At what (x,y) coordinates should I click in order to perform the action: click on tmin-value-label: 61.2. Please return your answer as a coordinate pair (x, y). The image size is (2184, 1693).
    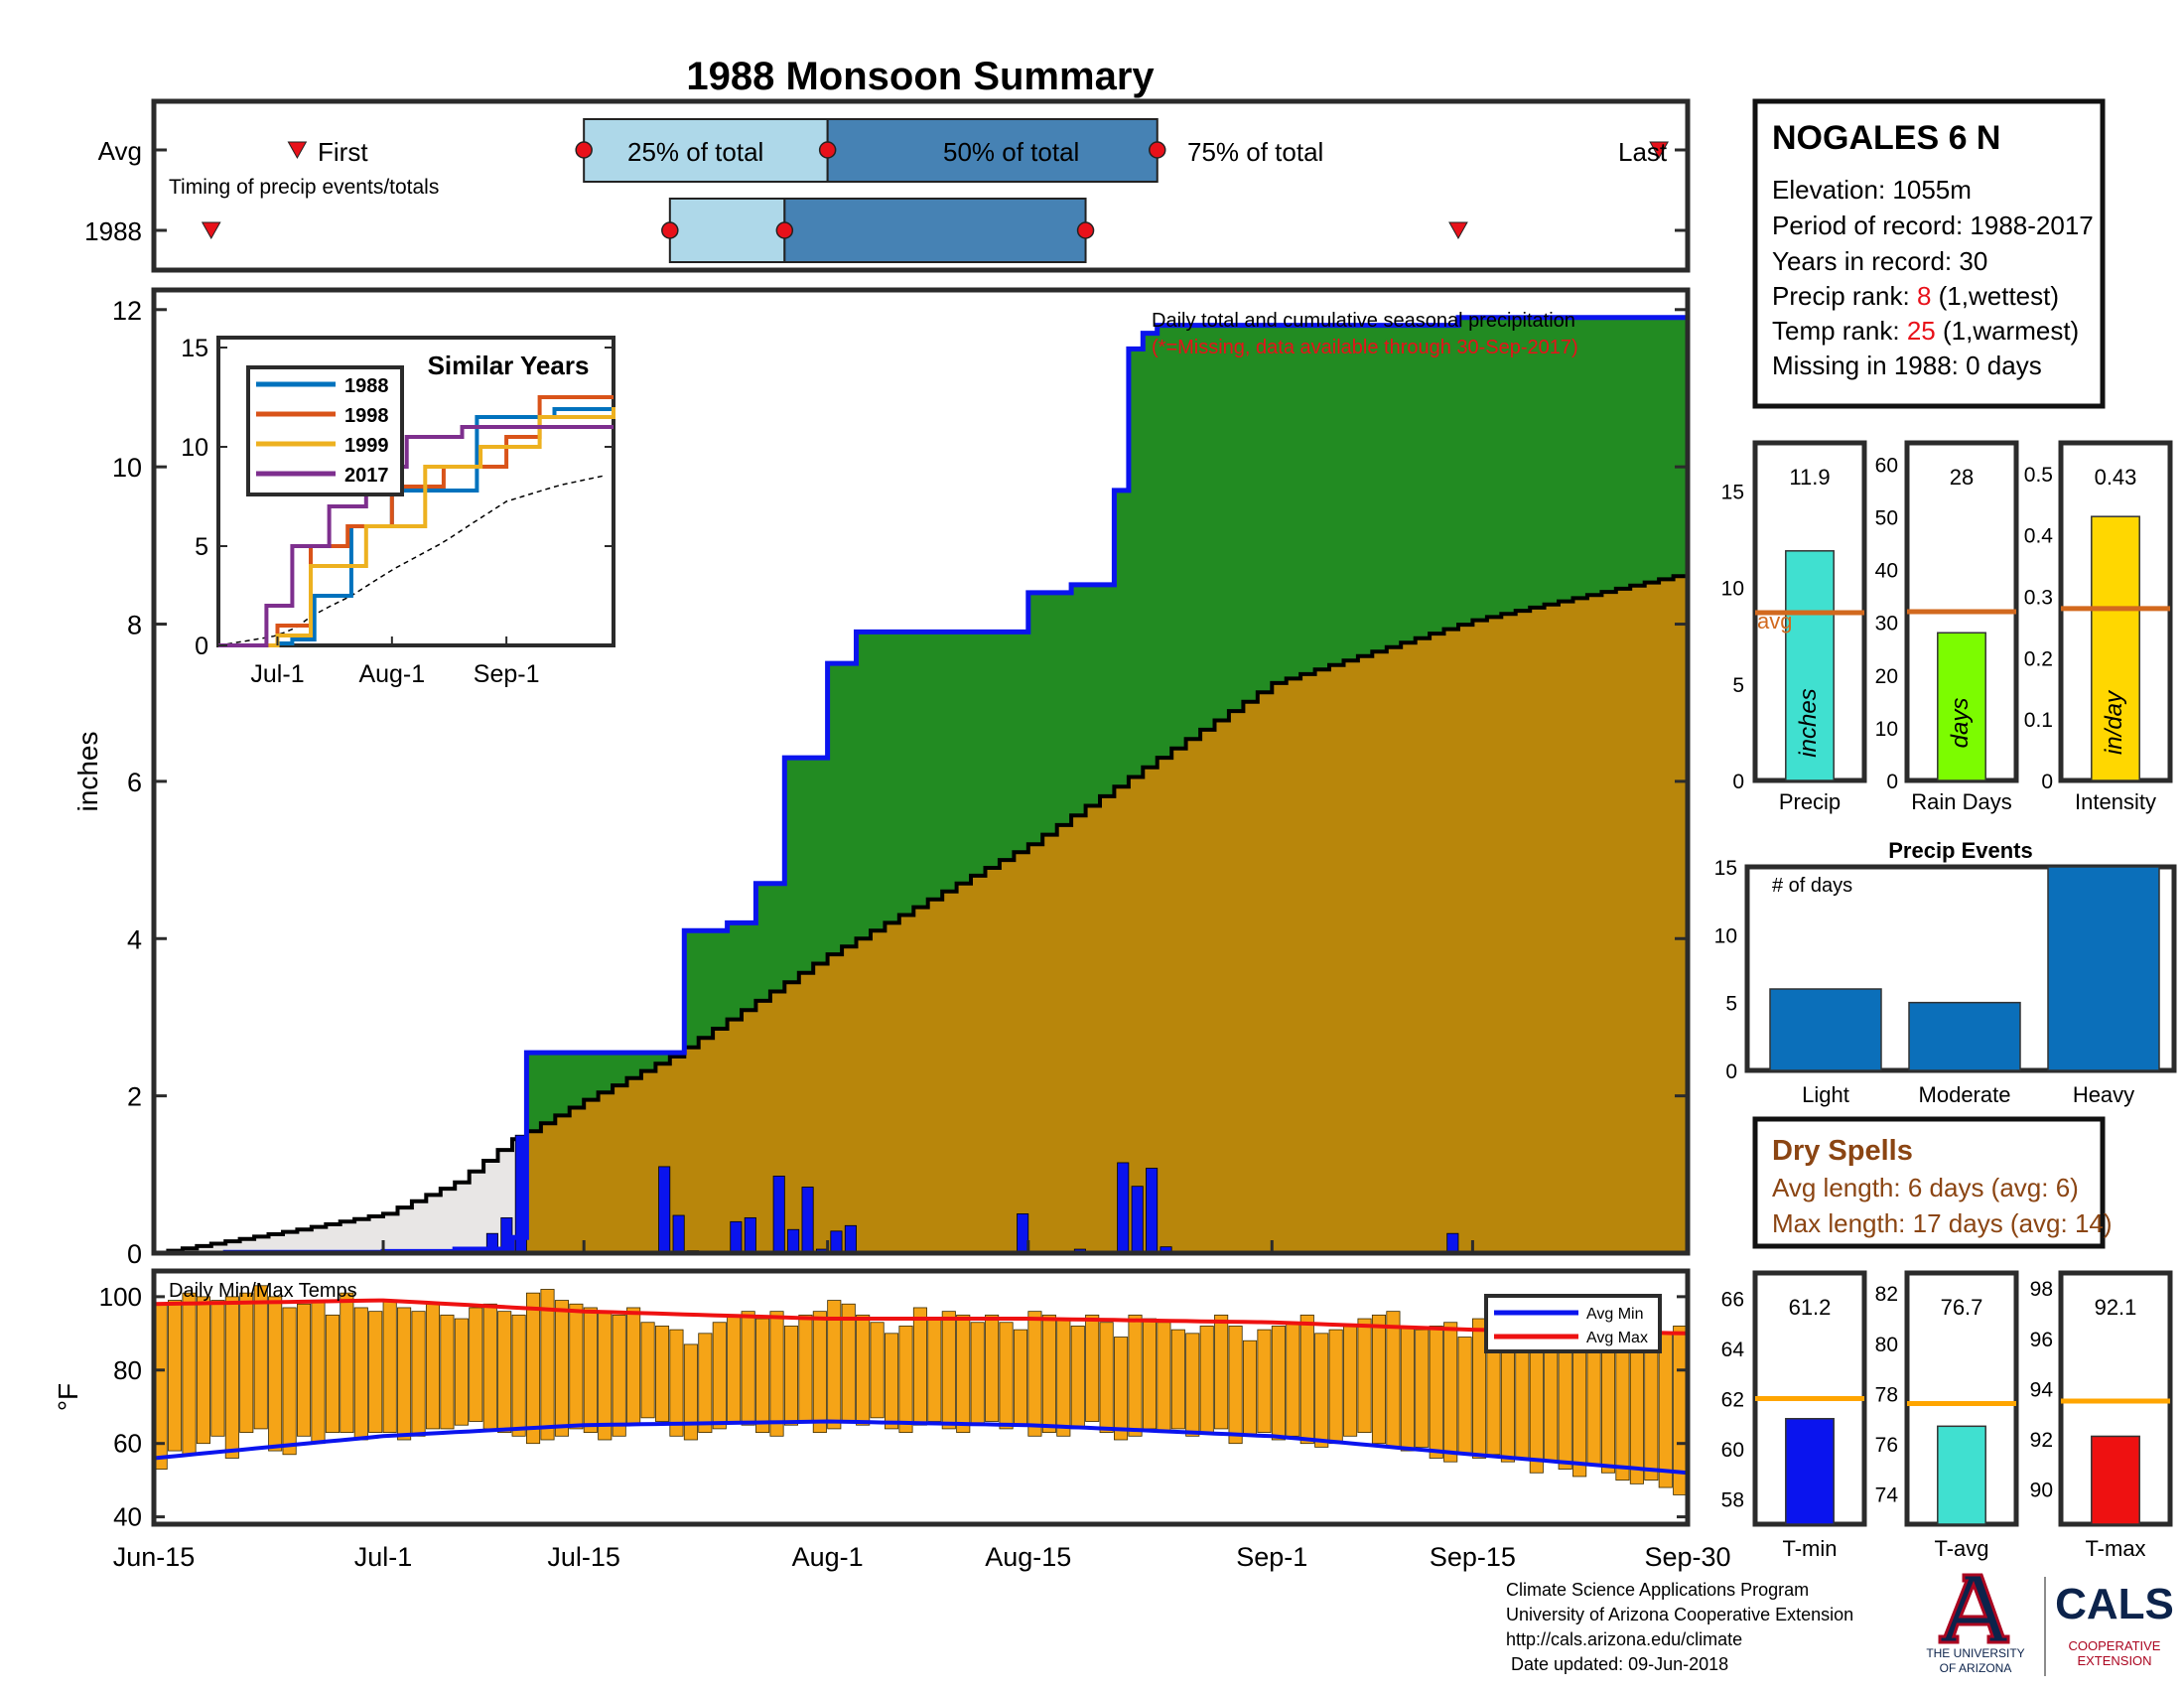
    Looking at the image, I should click on (1810, 1307).